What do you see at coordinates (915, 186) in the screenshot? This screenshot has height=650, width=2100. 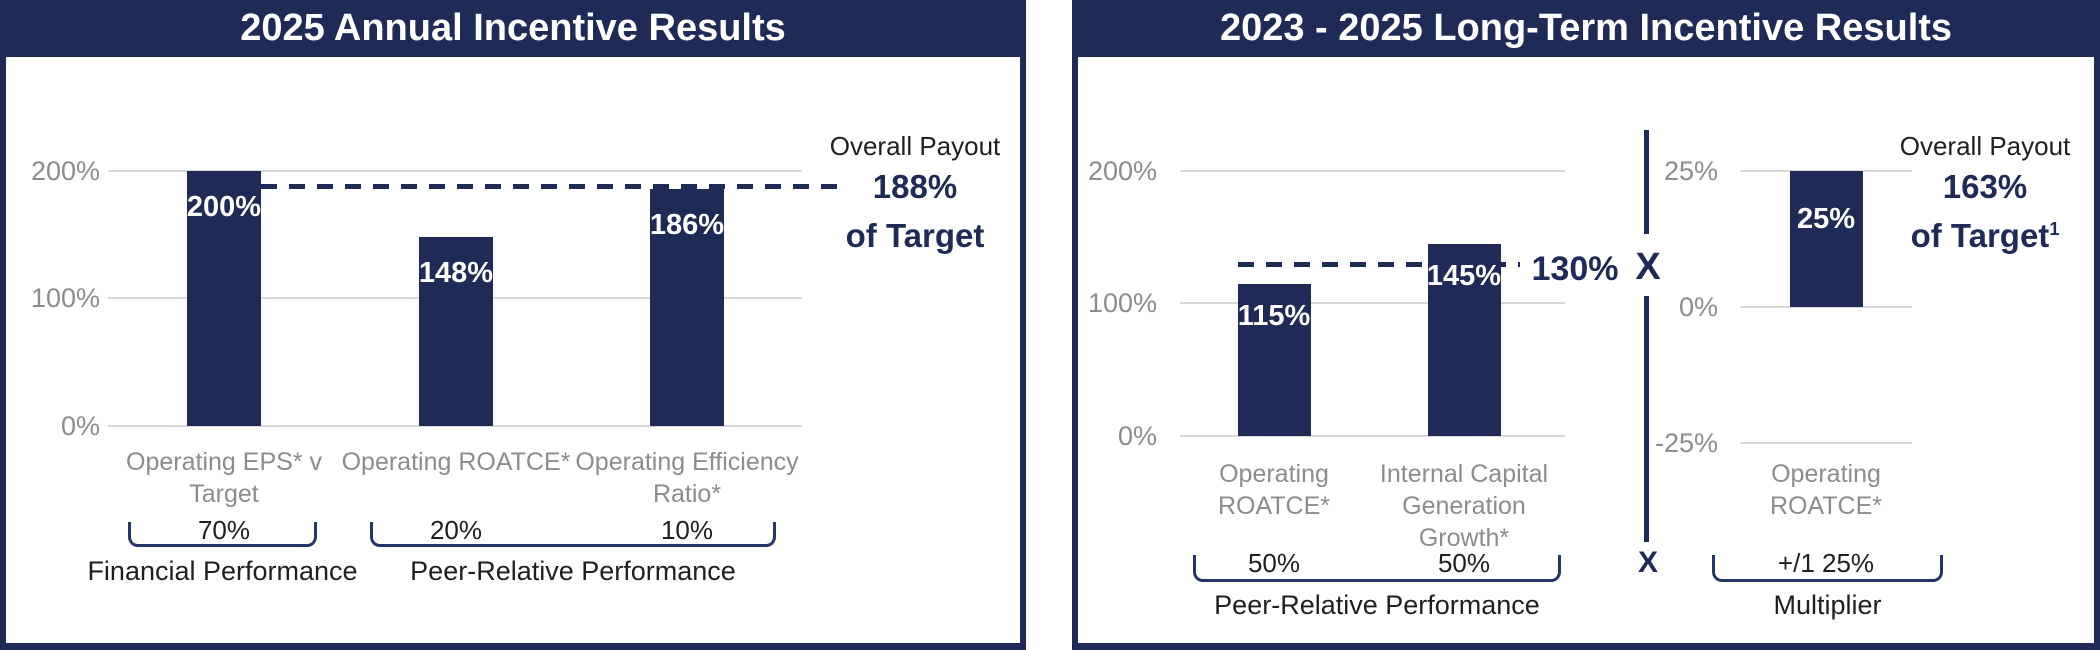 I see `payout-value: 188%` at bounding box center [915, 186].